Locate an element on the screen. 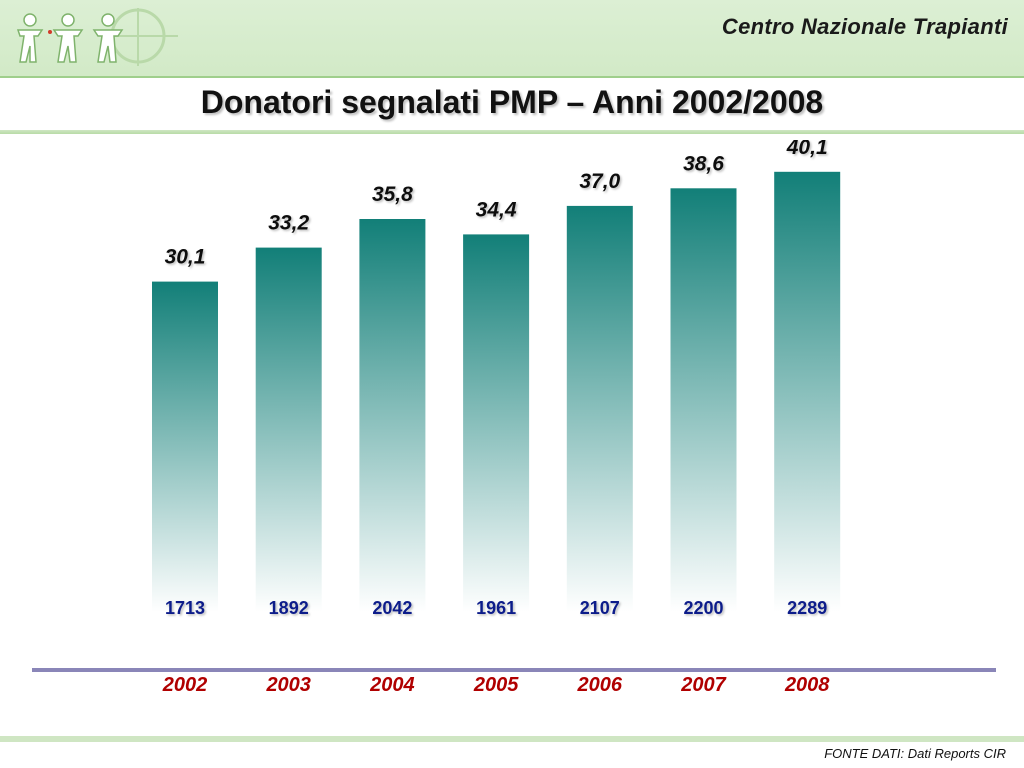 Image resolution: width=1024 pixels, height=768 pixels. header-band is located at coordinates (512, 38).